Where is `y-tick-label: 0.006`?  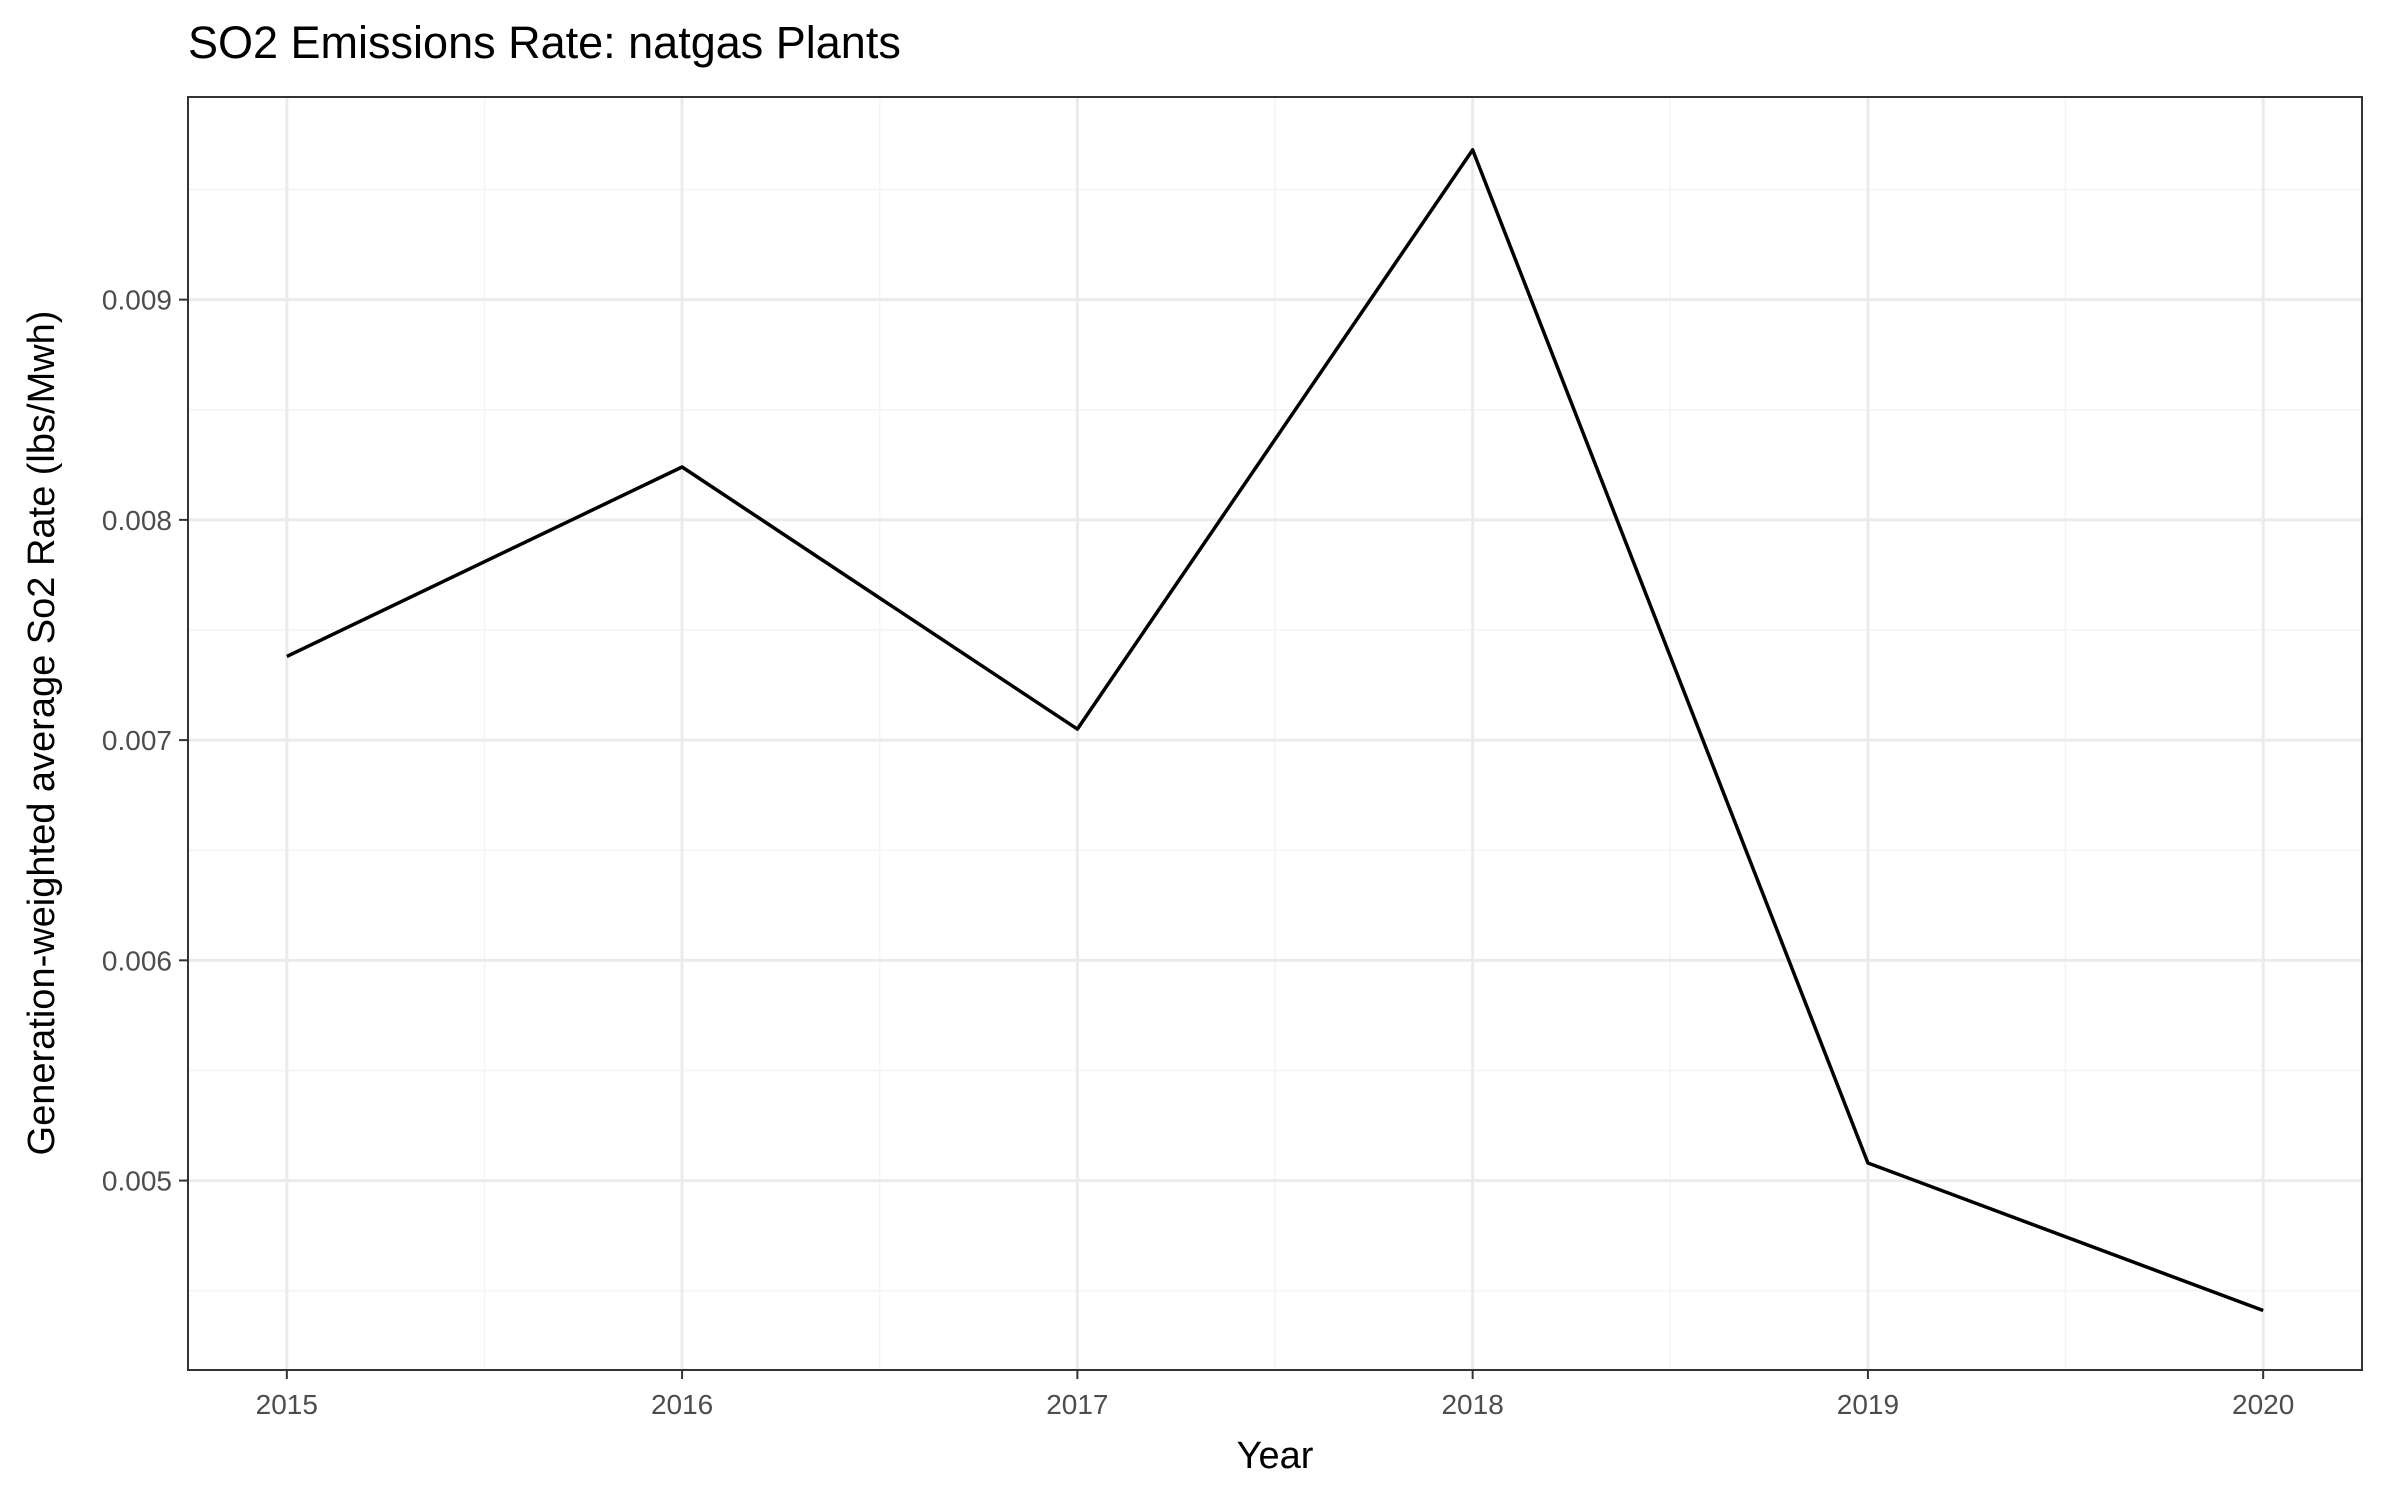
y-tick-label: 0.006 is located at coordinates (137, 960).